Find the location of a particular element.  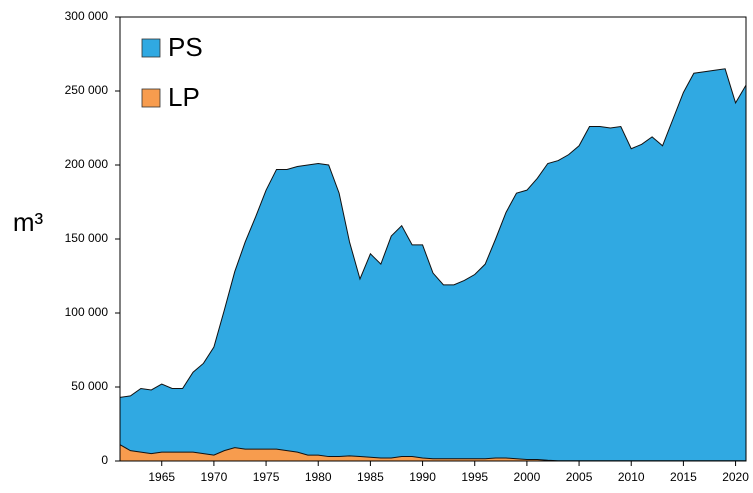

legend-label: LP is located at coordinates (184, 97).